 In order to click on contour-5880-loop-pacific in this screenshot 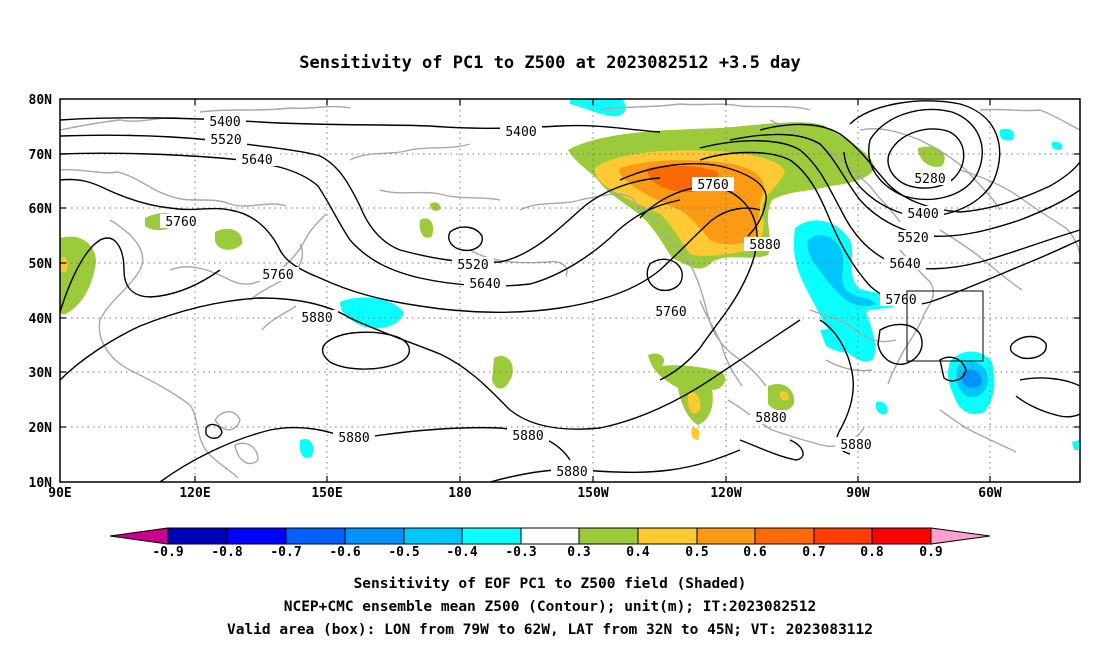, I will do `click(365, 350)`.